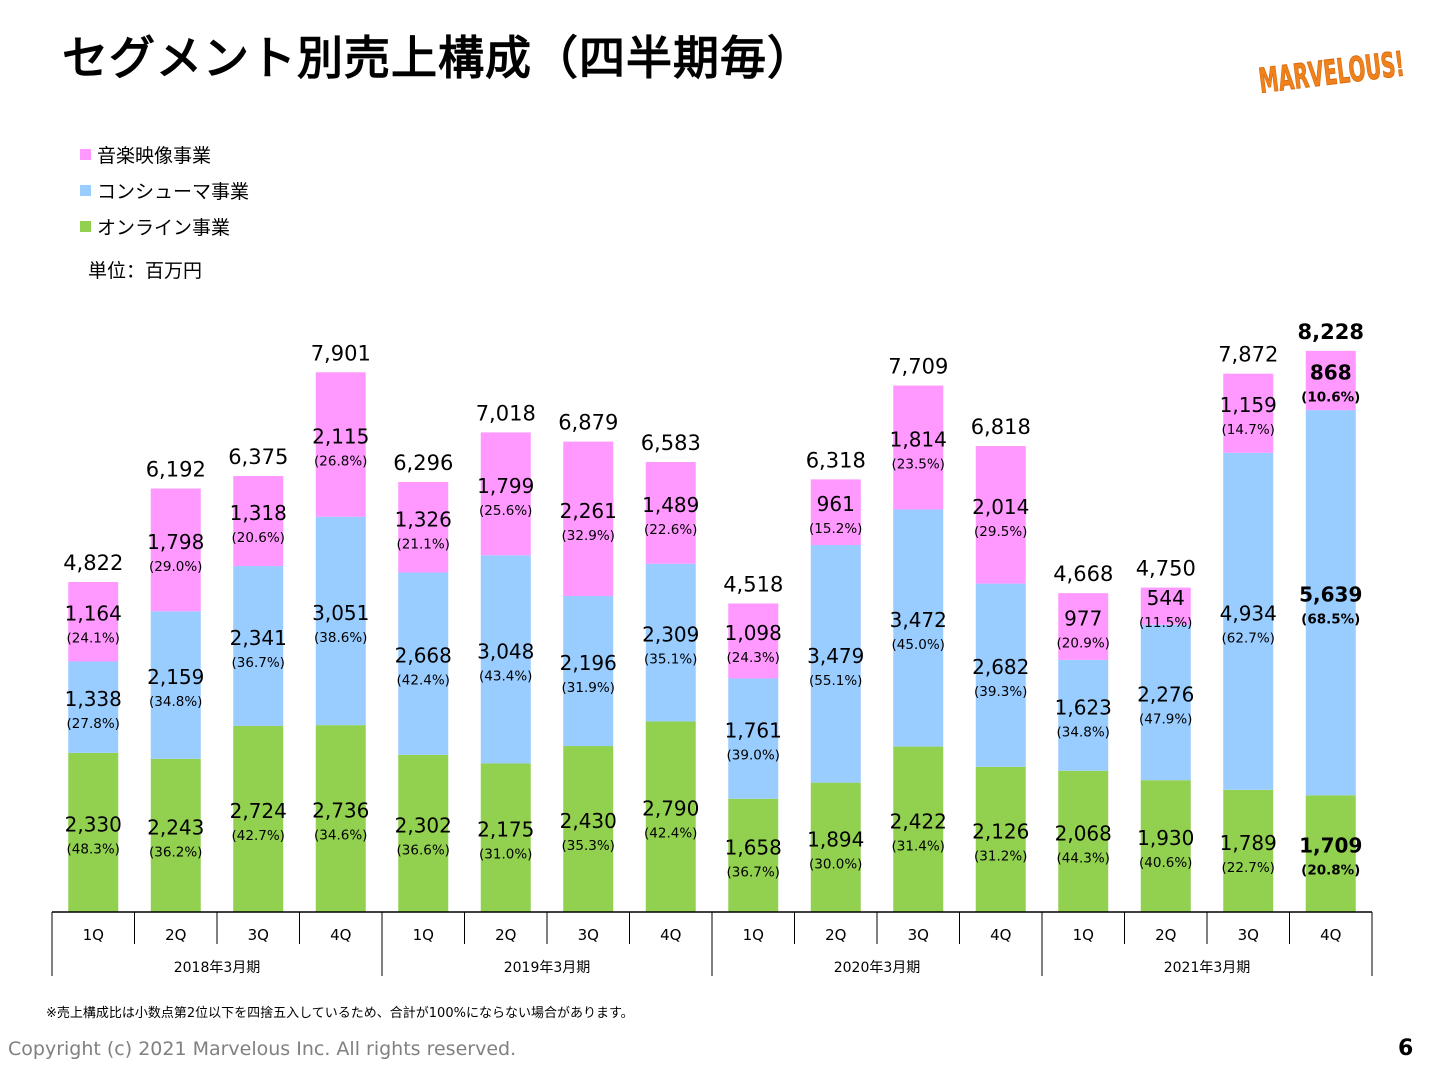 The height and width of the screenshot is (1066, 1431). What do you see at coordinates (1207, 968) in the screenshot?
I see `x-group-label: 2021年3月期` at bounding box center [1207, 968].